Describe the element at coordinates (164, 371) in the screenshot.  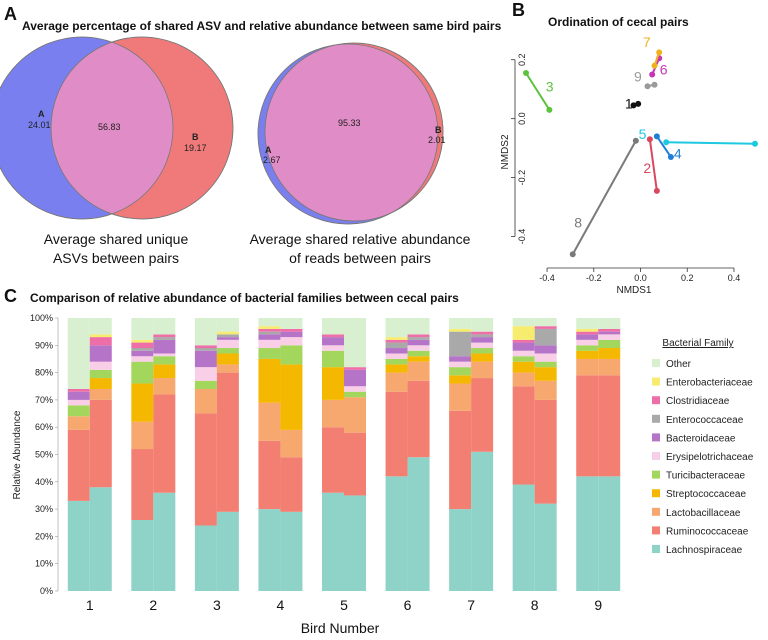
I see `bird-2-bar-2-streptococcaceae` at that location.